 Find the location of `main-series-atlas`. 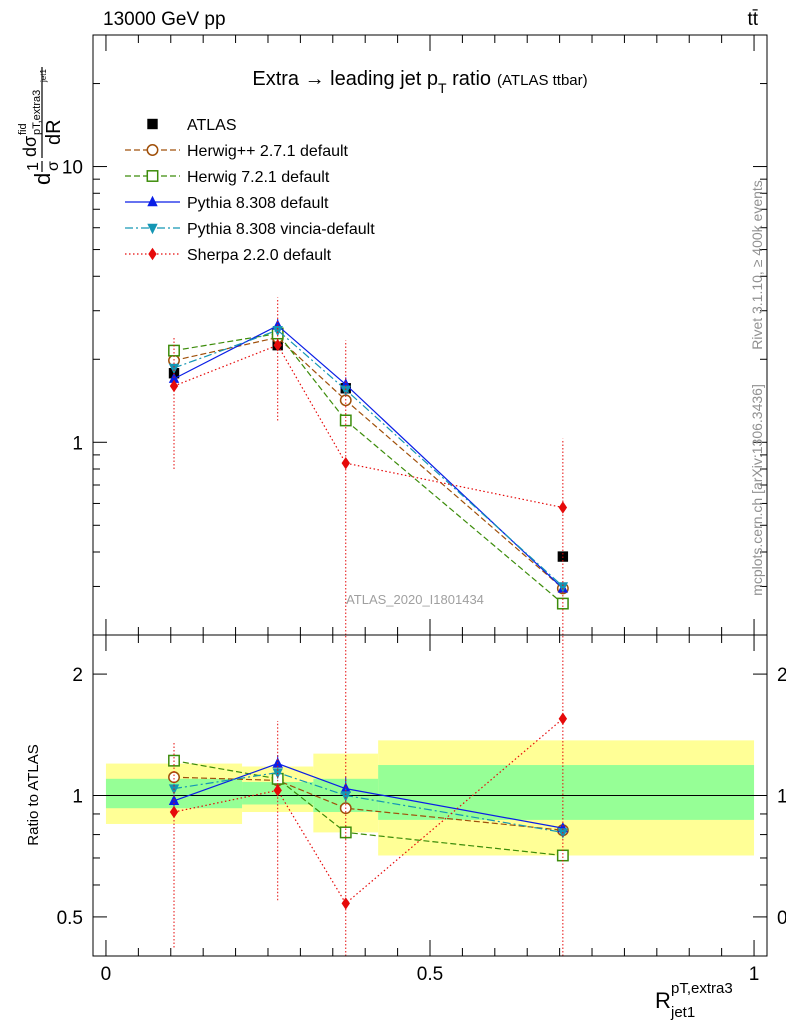

main-series-atlas is located at coordinates (368, 450).